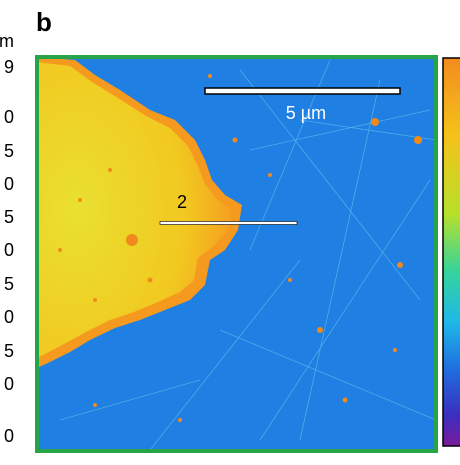 This screenshot has height=465, width=460. What do you see at coordinates (451, 252) in the screenshot?
I see `colorbar` at bounding box center [451, 252].